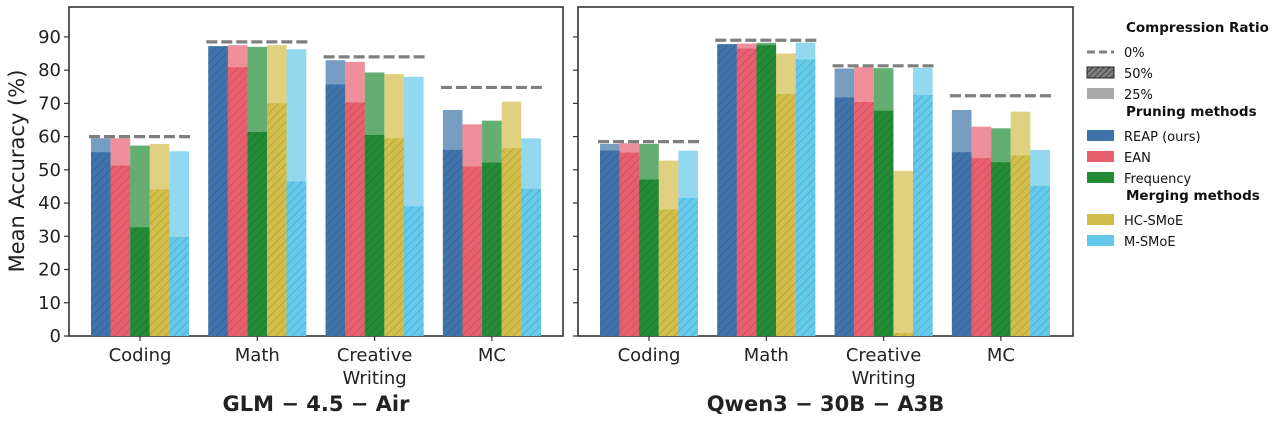 Image resolution: width=1288 pixels, height=423 pixels. I want to click on y-tick-label: 80, so click(49, 70).